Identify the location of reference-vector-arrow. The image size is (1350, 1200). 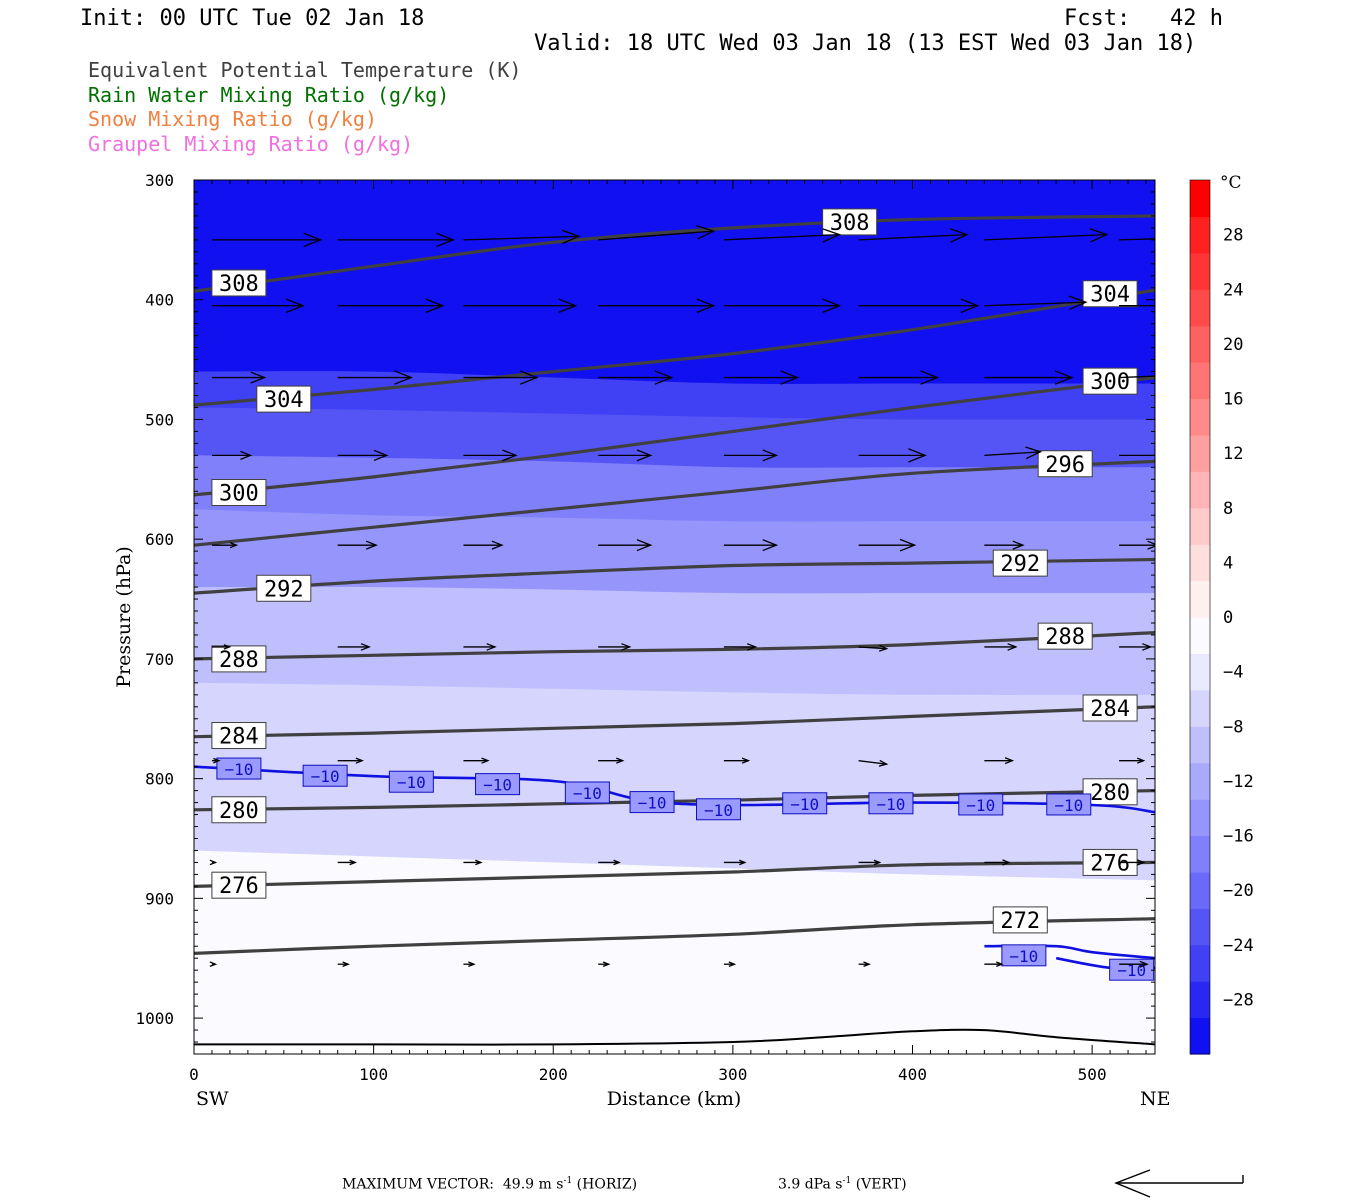
(1179, 1183).